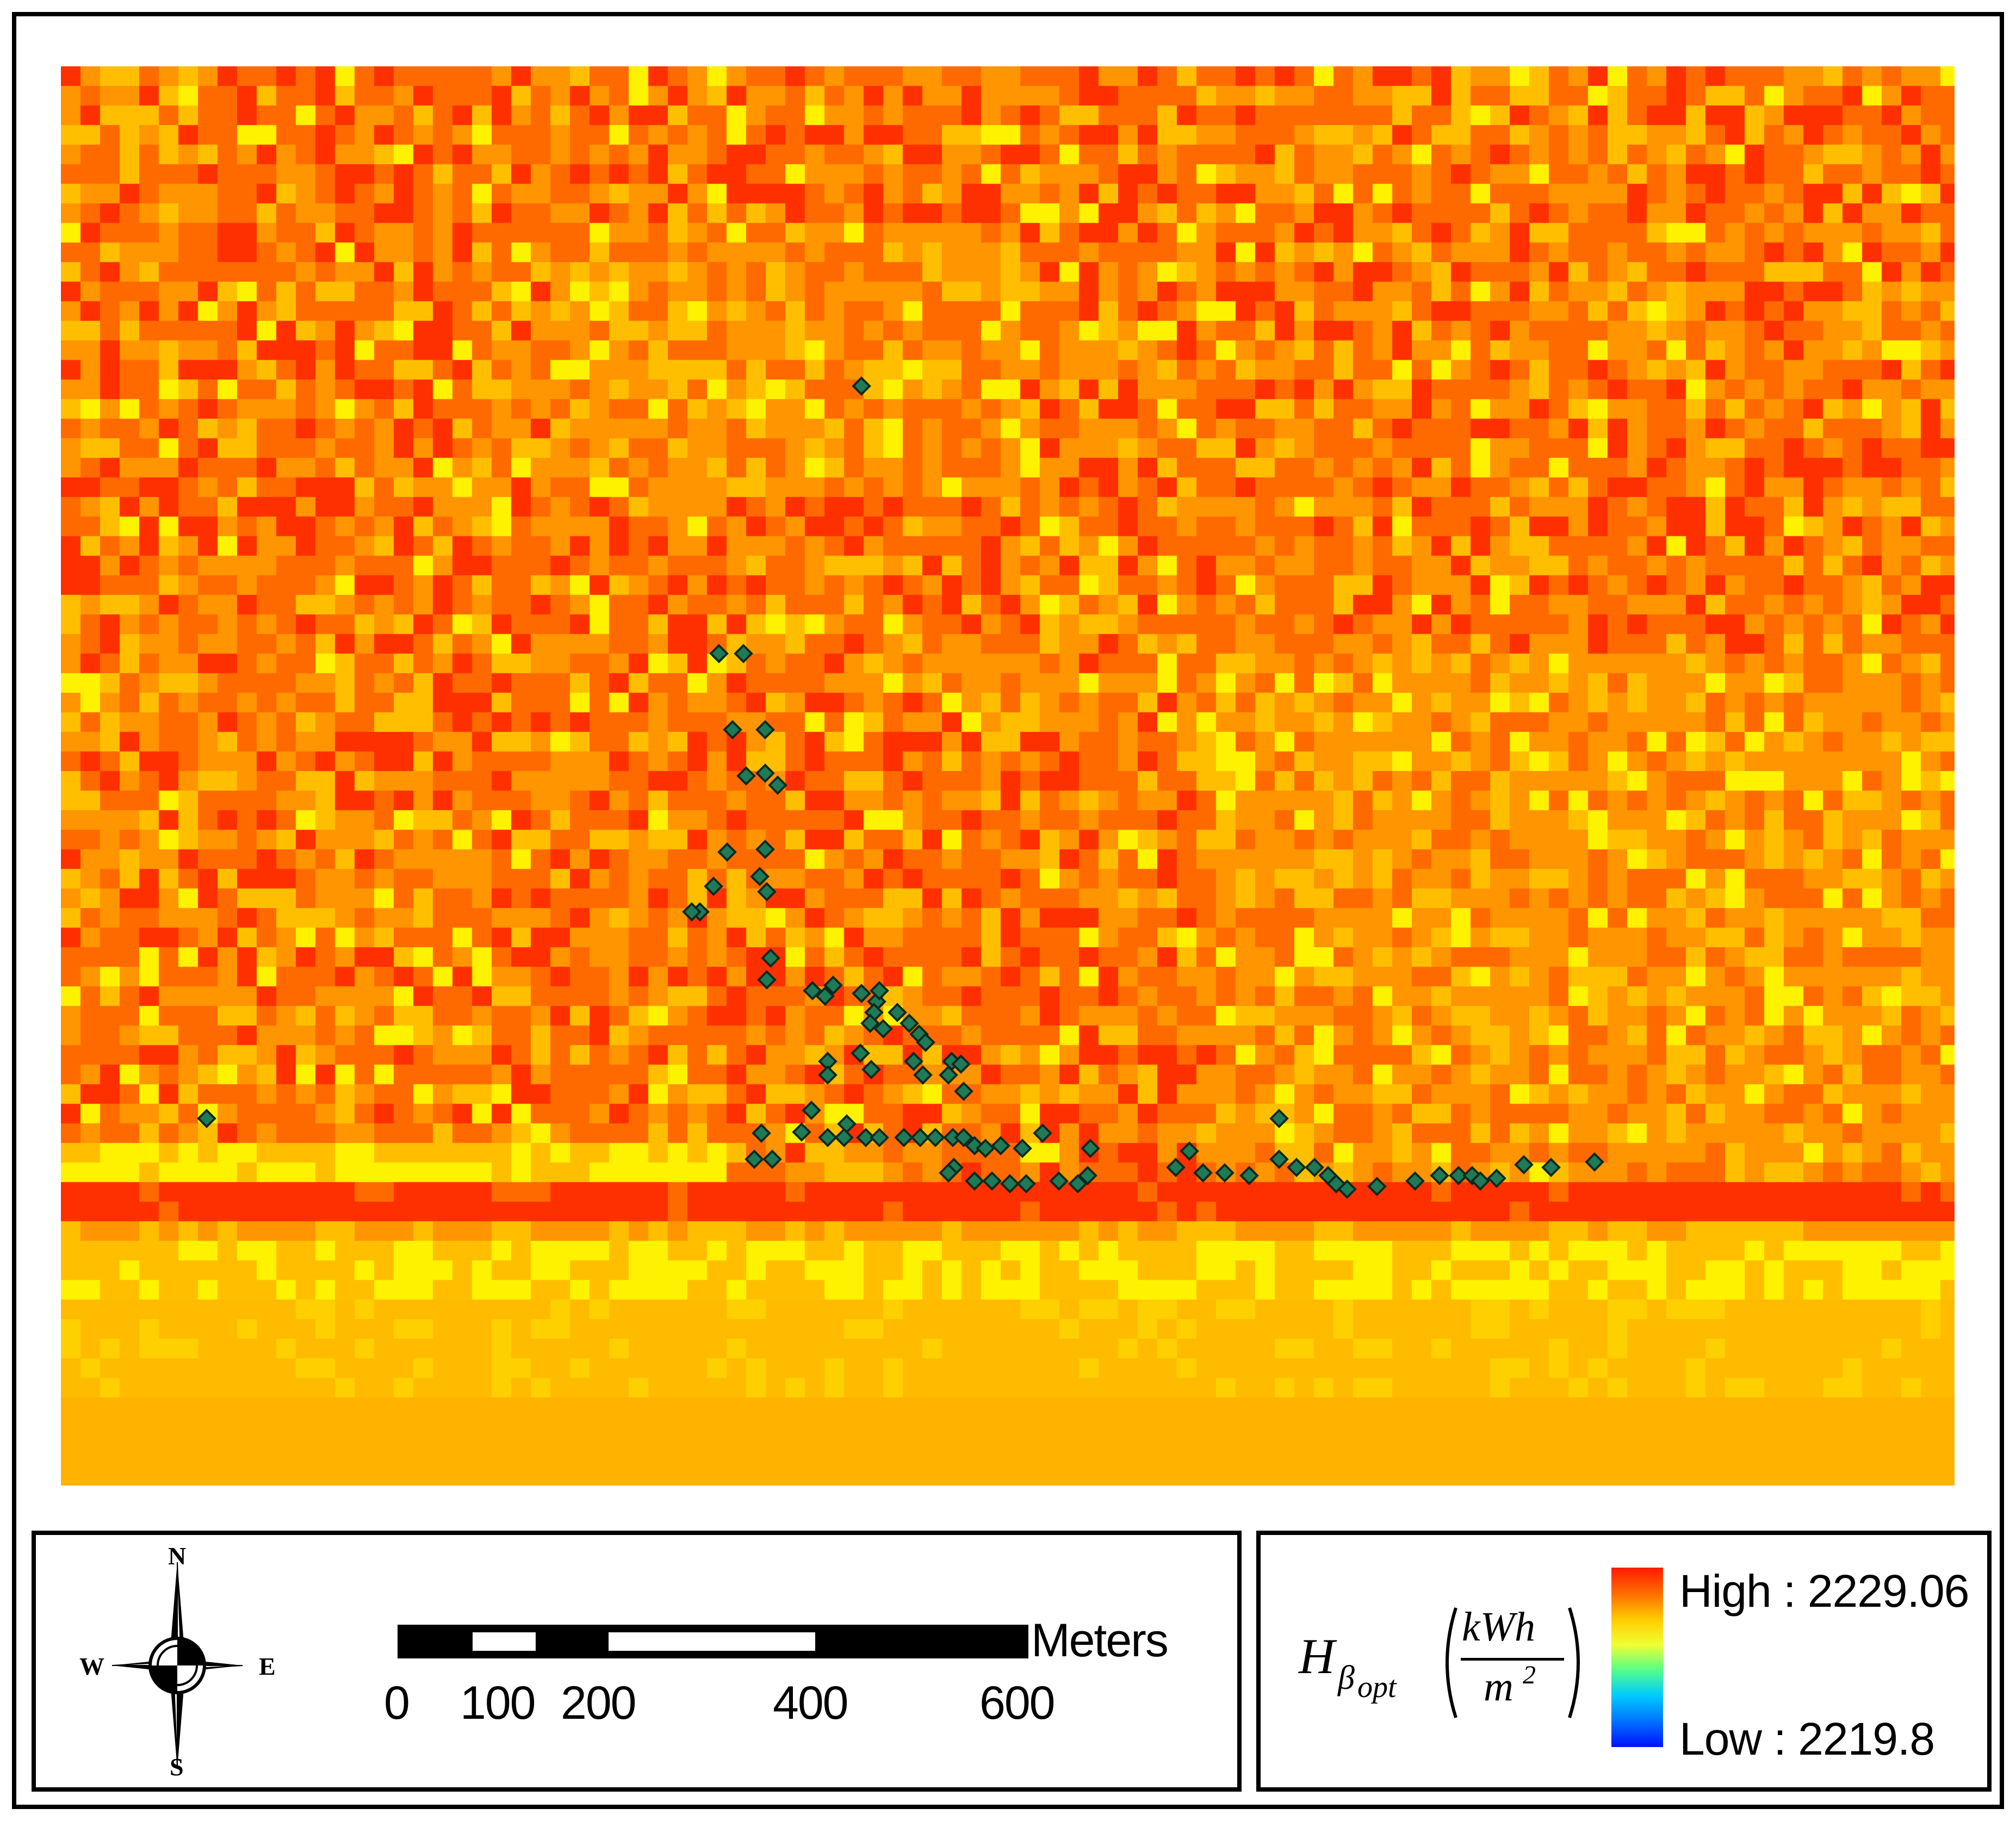 This screenshot has height=1821, width=2016. I want to click on legend-paren-right, so click(1574, 1662).